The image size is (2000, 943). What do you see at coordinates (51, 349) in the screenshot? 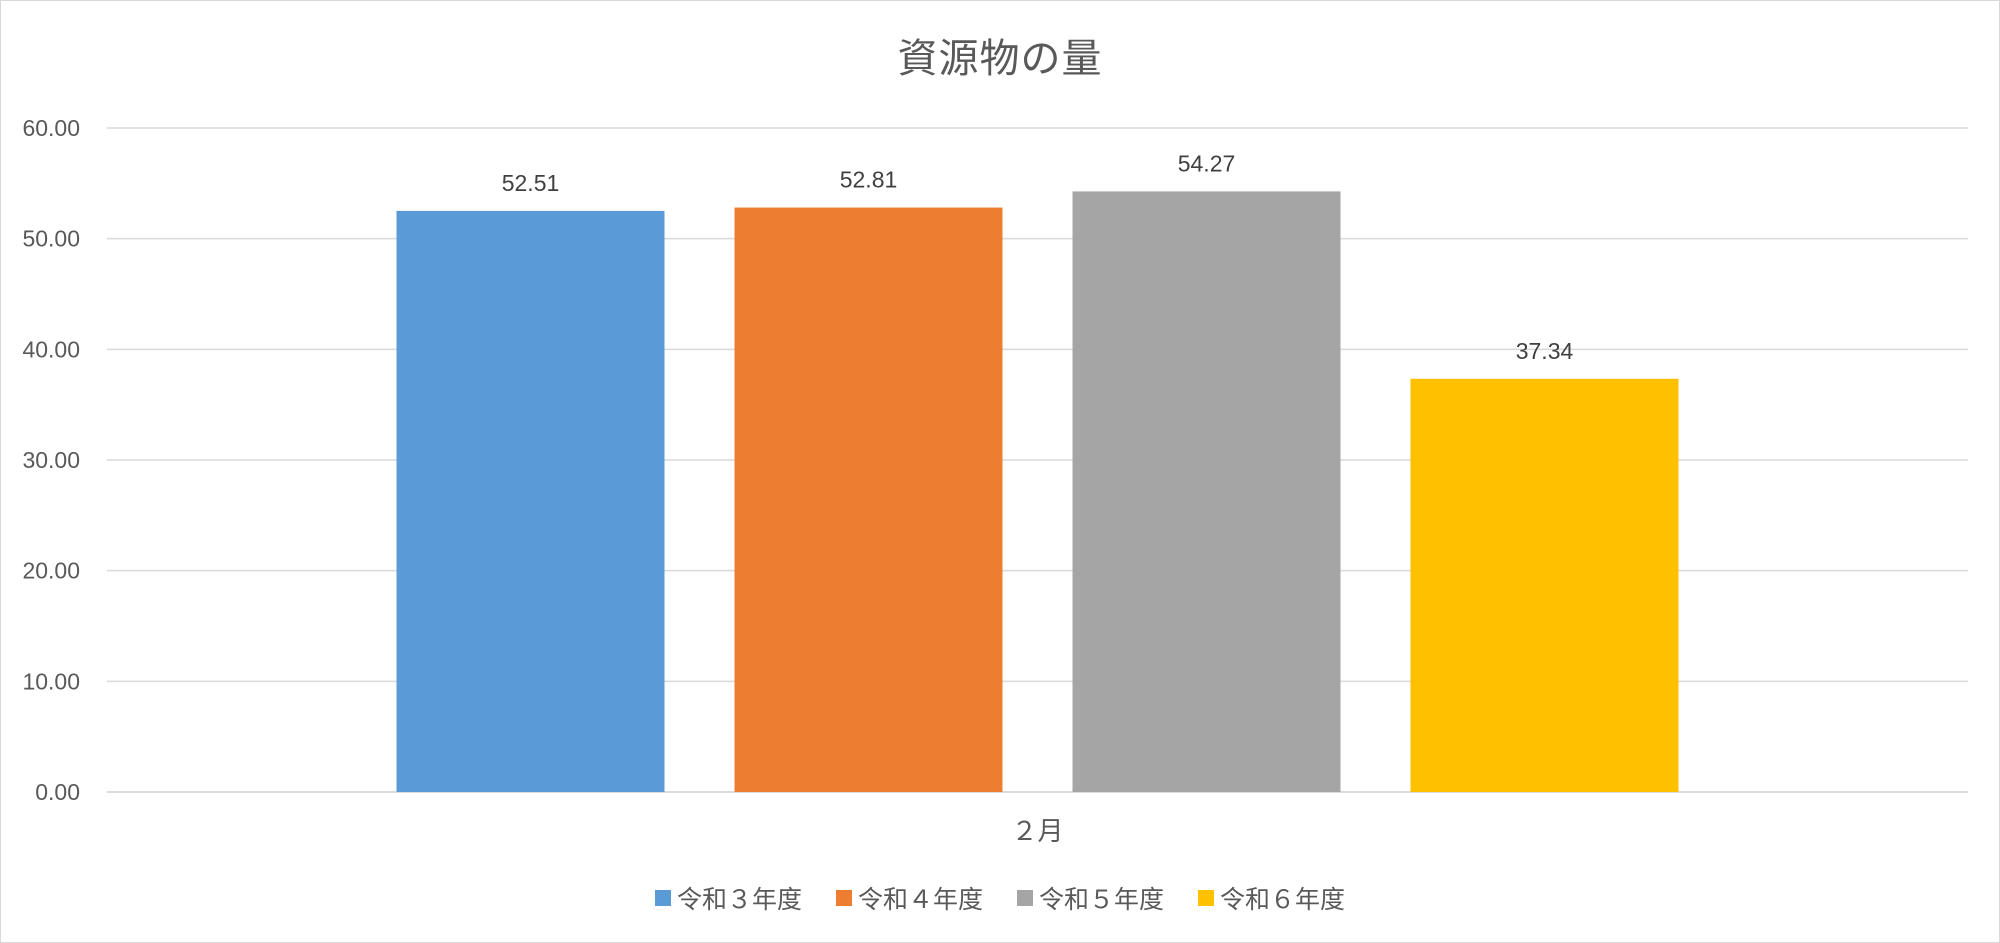
I see `y-tick-label-4: 40.00` at bounding box center [51, 349].